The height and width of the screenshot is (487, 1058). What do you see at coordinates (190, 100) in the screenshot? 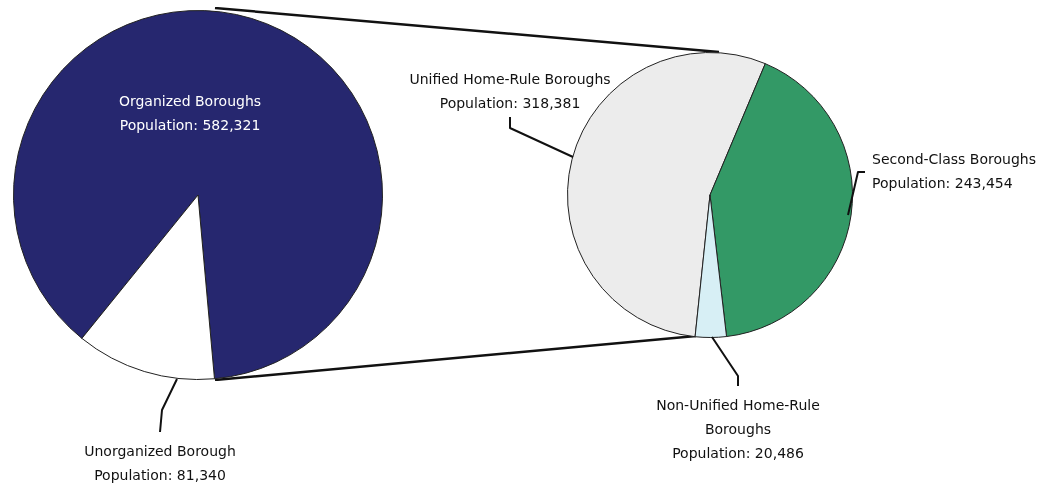
I see `slice-label: Organized Boroughs` at bounding box center [190, 100].